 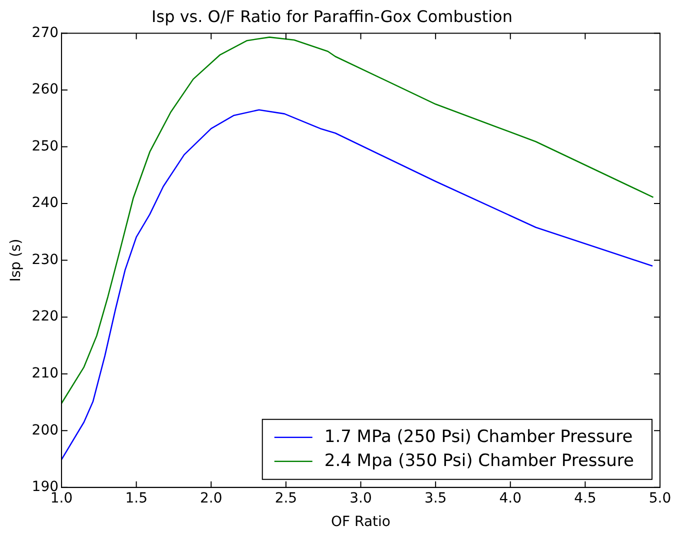 I want to click on x-tick-label: 3.0, so click(x=361, y=498).